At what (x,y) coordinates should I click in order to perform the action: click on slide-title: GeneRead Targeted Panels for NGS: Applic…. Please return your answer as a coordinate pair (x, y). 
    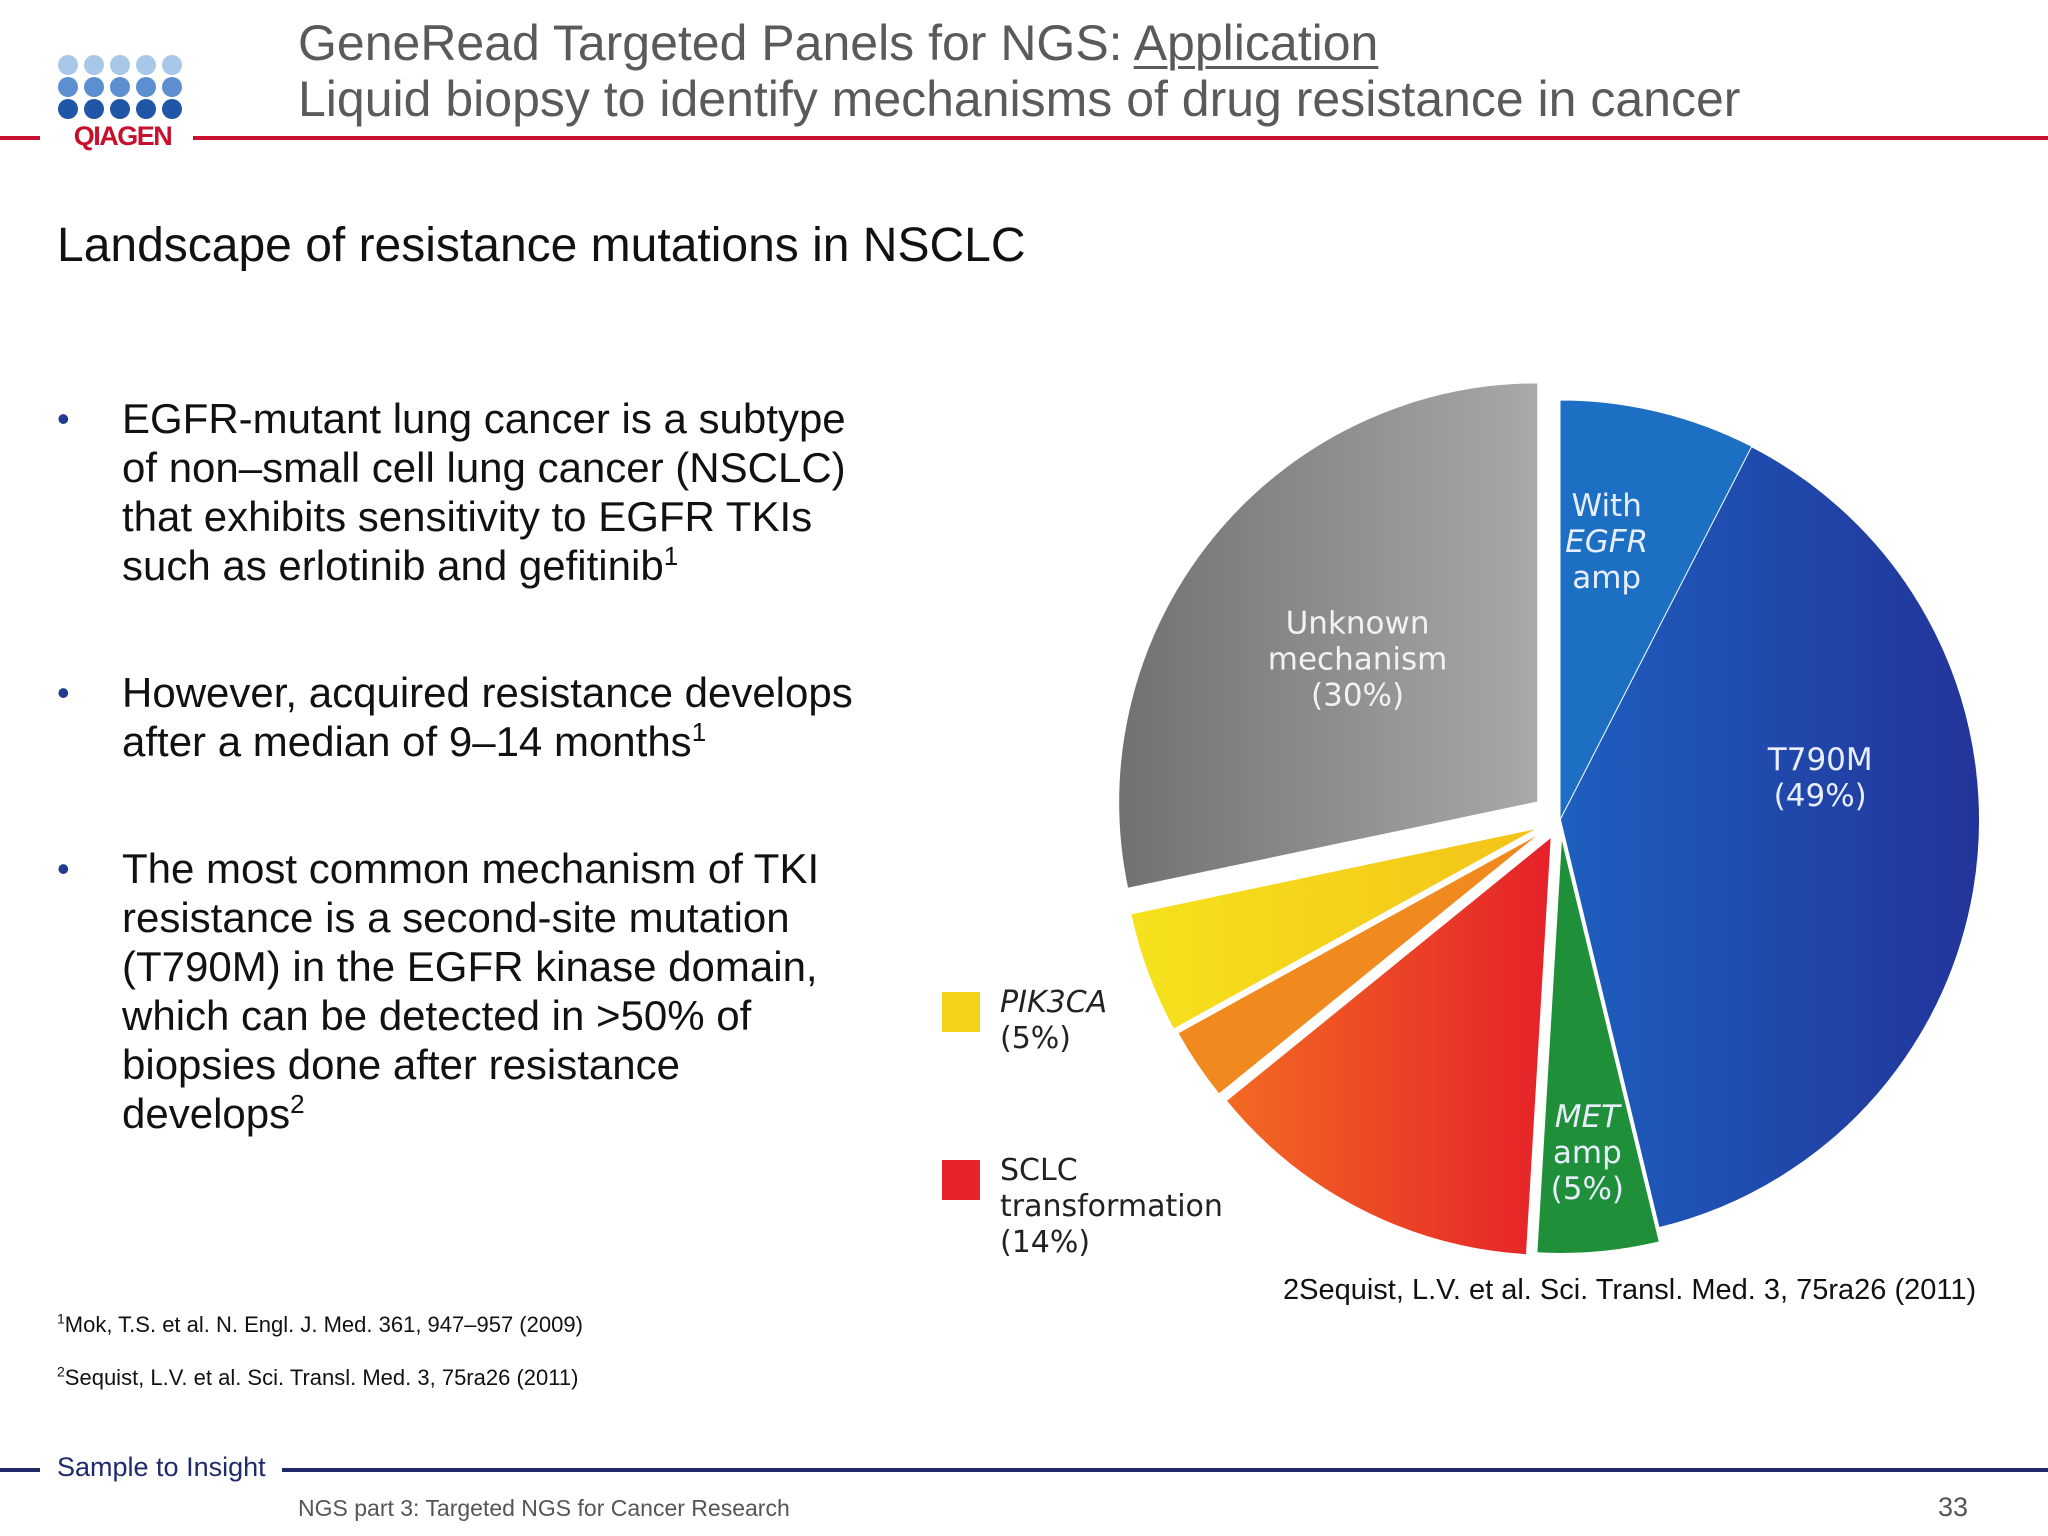
    Looking at the image, I should click on (838, 43).